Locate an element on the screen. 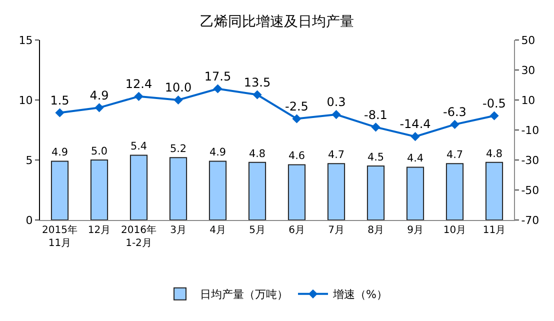 Image resolution: width=554 pixels, height=321 pixels. y2-tick-label: 30 is located at coordinates (528, 70).